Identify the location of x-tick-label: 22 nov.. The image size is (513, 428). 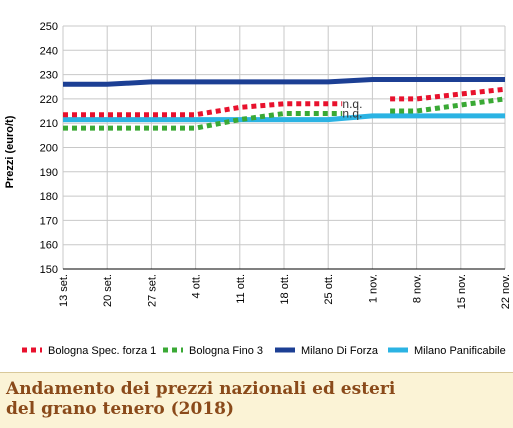
(506, 291).